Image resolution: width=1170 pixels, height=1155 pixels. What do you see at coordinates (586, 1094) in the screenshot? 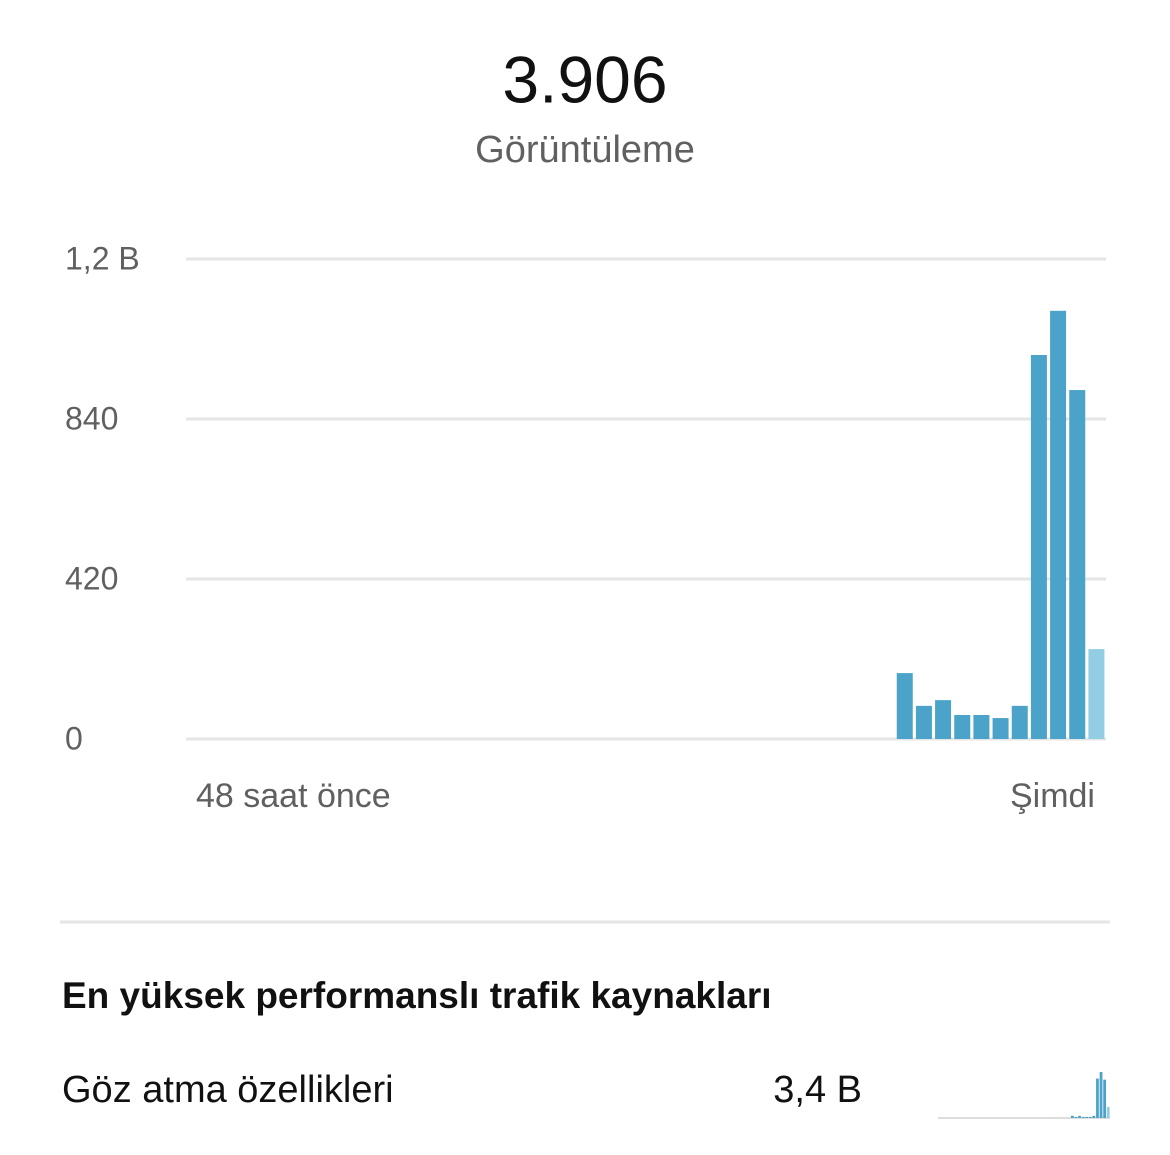
I see `traffic-row: Göz atma özellikleri 3,4 B` at bounding box center [586, 1094].